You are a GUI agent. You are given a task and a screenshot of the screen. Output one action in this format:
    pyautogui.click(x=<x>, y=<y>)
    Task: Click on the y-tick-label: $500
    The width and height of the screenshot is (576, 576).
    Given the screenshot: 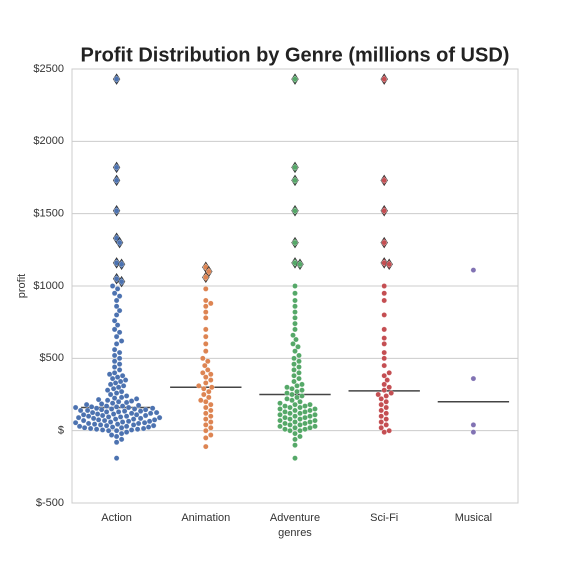 What is the action you would take?
    pyautogui.click(x=52, y=358)
    